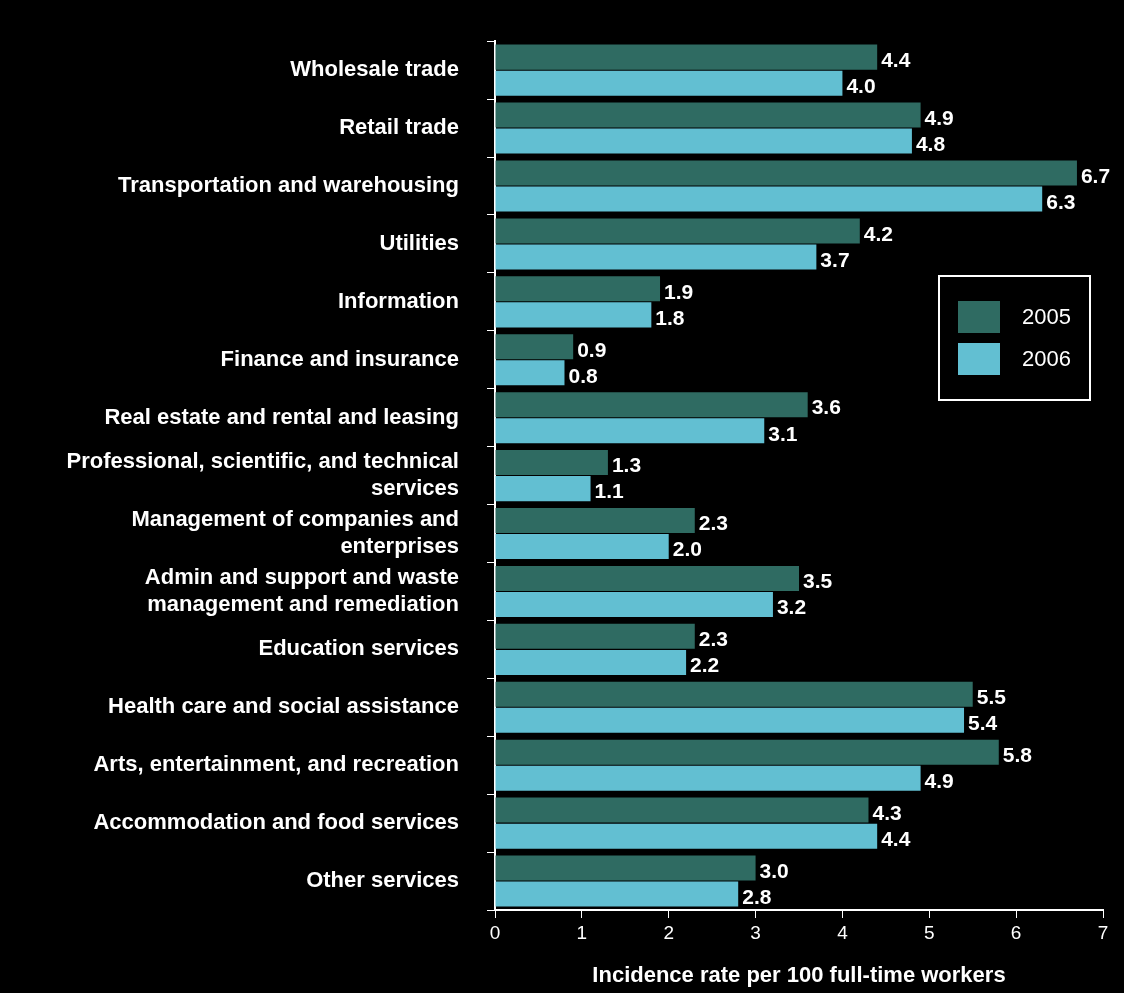 Image resolution: width=1124 pixels, height=993 pixels. I want to click on y-tick-label: Health care and social assistance, so click(283, 706).